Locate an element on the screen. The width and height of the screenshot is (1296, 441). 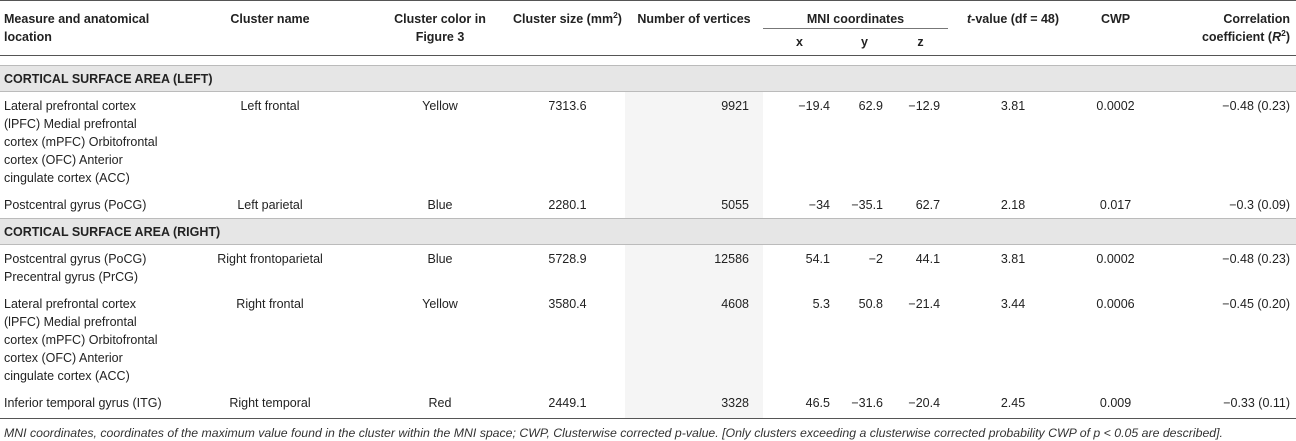
mni-y-cell: 50.8 is located at coordinates (870, 304).